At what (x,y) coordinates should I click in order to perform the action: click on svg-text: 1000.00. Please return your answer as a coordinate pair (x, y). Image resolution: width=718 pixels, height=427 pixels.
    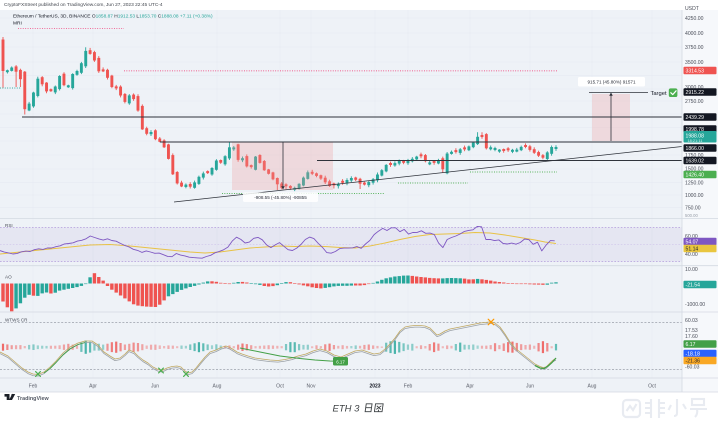
    Looking at the image, I should click on (694, 196).